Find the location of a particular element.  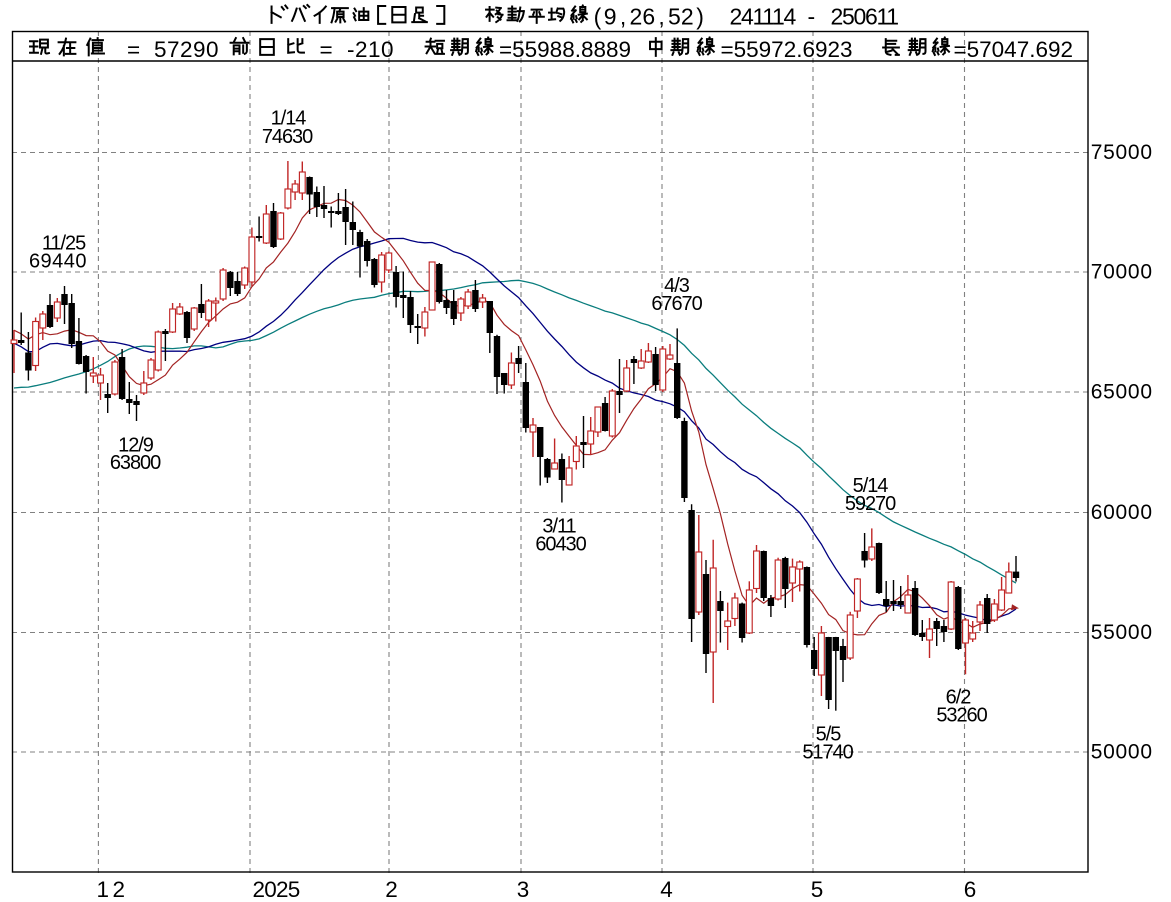

svg-text: 4/3 is located at coordinates (677, 286).